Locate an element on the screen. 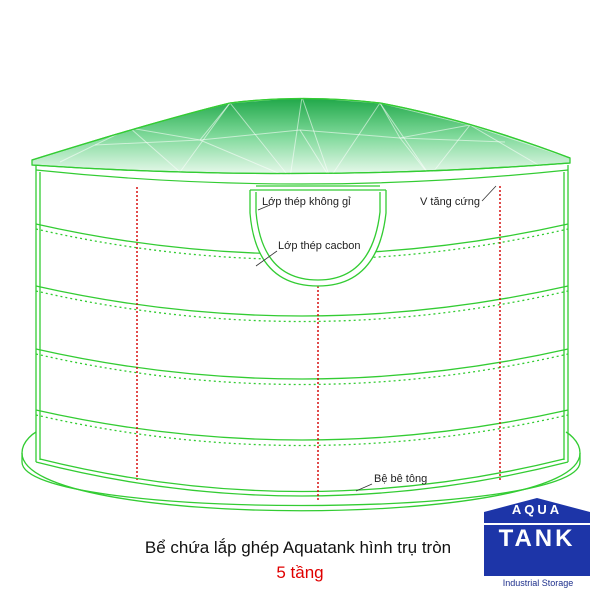 This screenshot has height=600, width=600. label-concrete-base: Bệ bê tông is located at coordinates (400, 479).